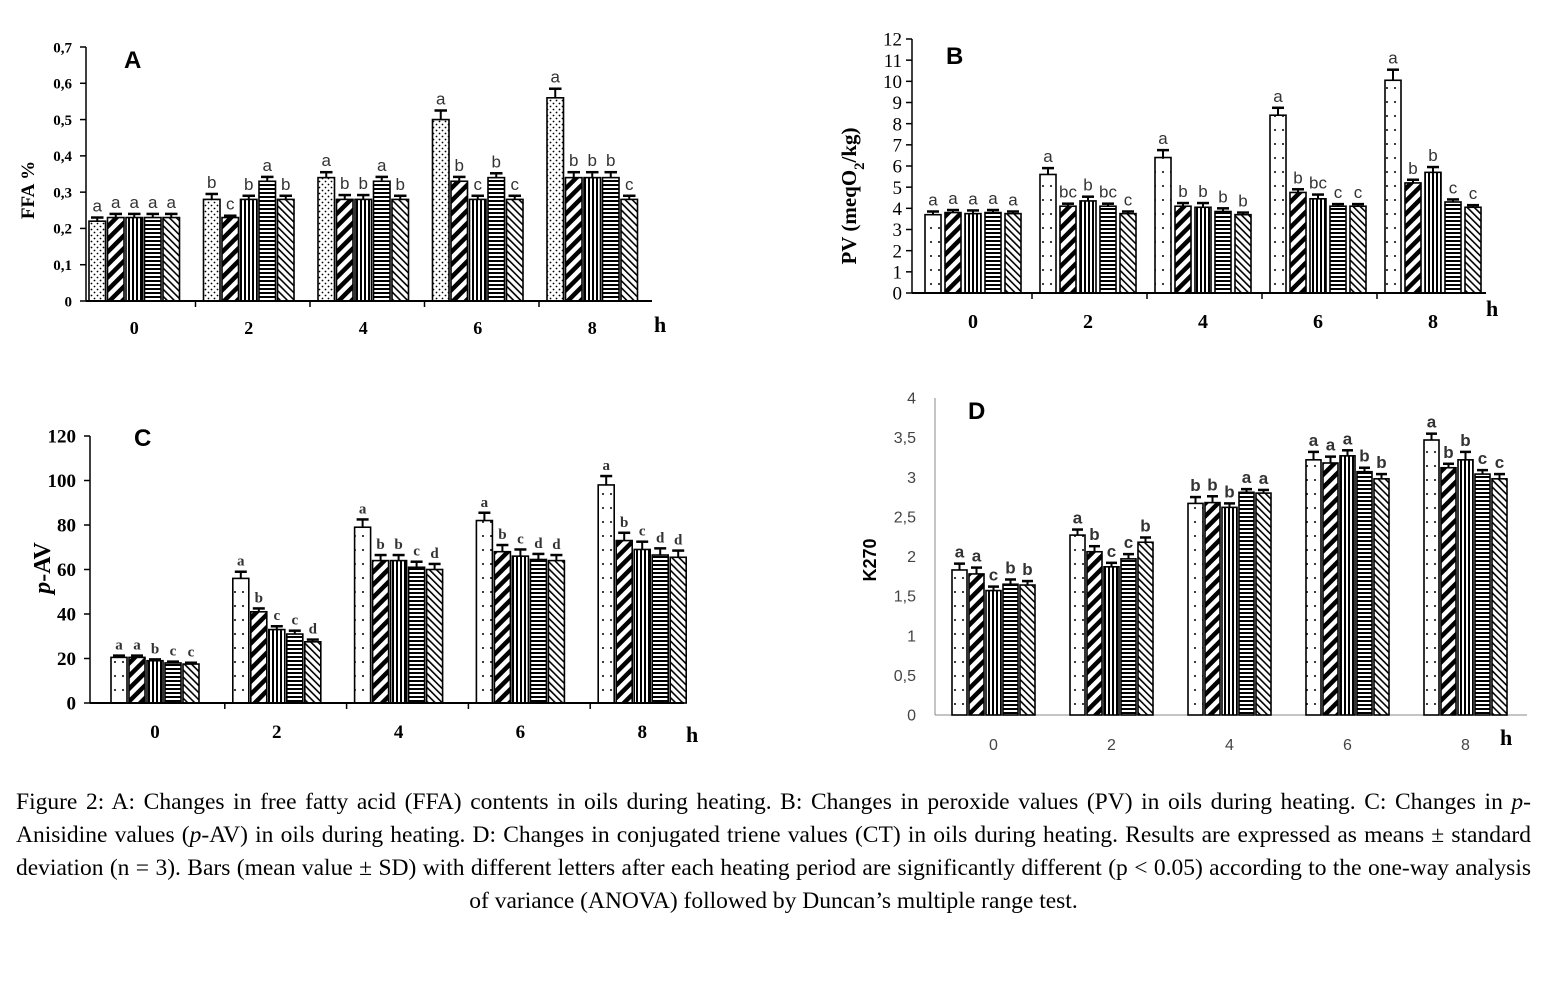 The height and width of the screenshot is (986, 1547). Describe the element at coordinates (62, 85) in the screenshot. I see `y-tick-label: 0,6` at that location.